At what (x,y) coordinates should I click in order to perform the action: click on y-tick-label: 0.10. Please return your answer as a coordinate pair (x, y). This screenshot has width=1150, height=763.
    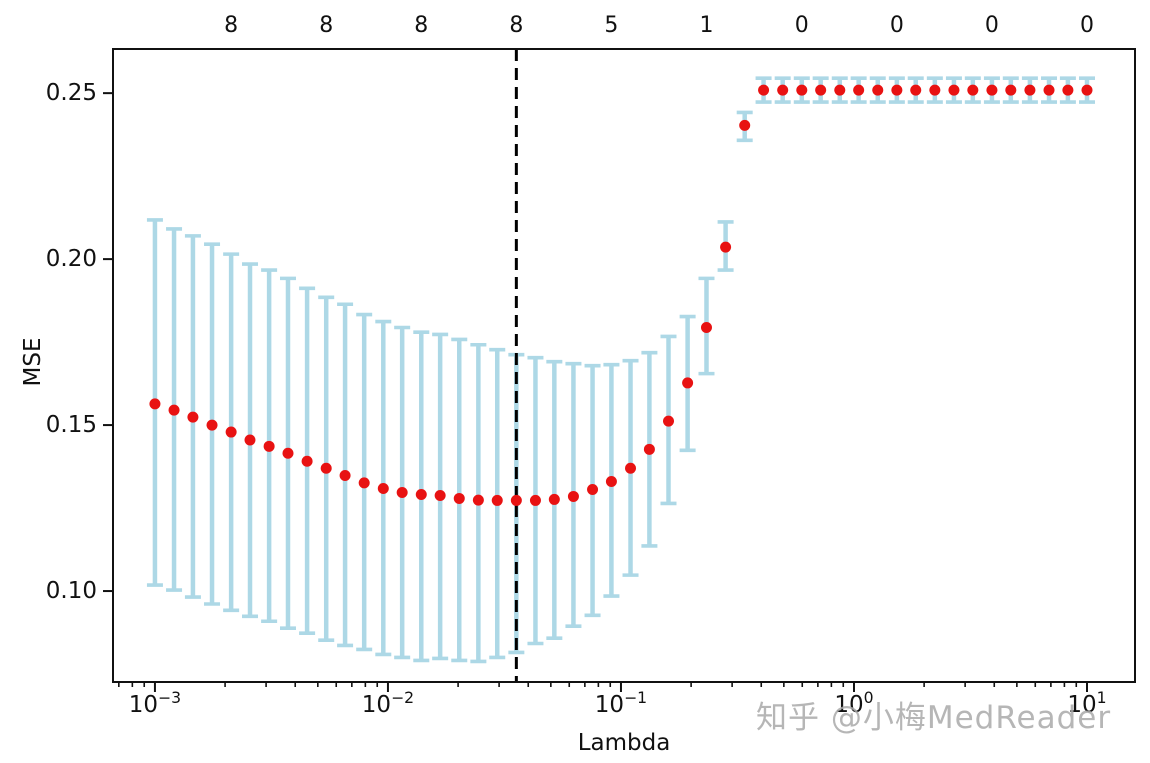
    Looking at the image, I should click on (71, 591).